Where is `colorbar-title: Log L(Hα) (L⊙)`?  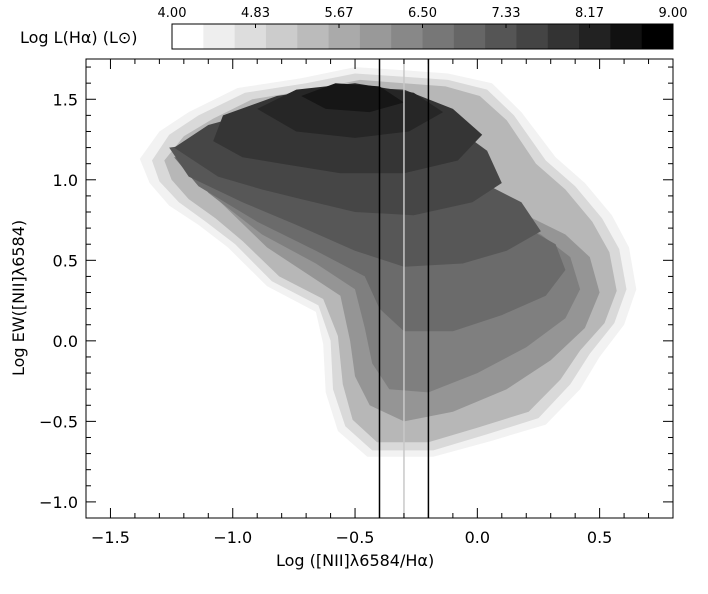
colorbar-title: Log L(Hα) (L⊙) is located at coordinates (79, 37).